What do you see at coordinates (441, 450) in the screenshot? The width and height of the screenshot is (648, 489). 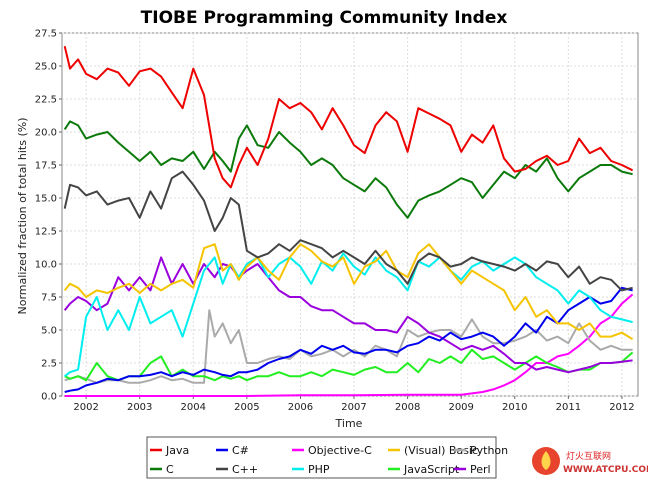 I see `legend-label: (Visual) Basic` at bounding box center [441, 450].